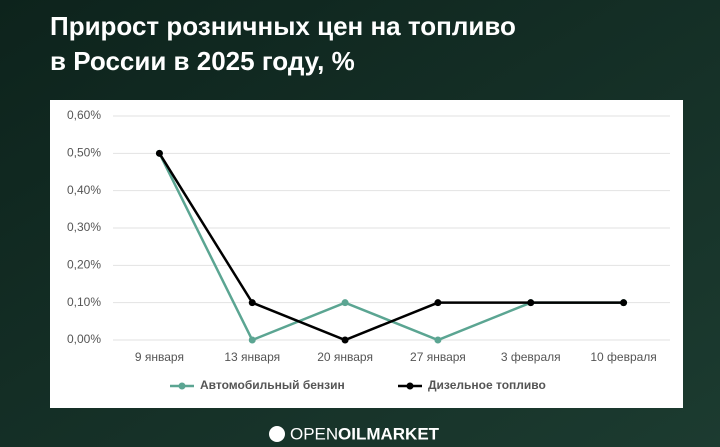 Image resolution: width=720 pixels, height=447 pixels. What do you see at coordinates (389, 433) in the screenshot?
I see `brand-name: OILMARKET` at bounding box center [389, 433].